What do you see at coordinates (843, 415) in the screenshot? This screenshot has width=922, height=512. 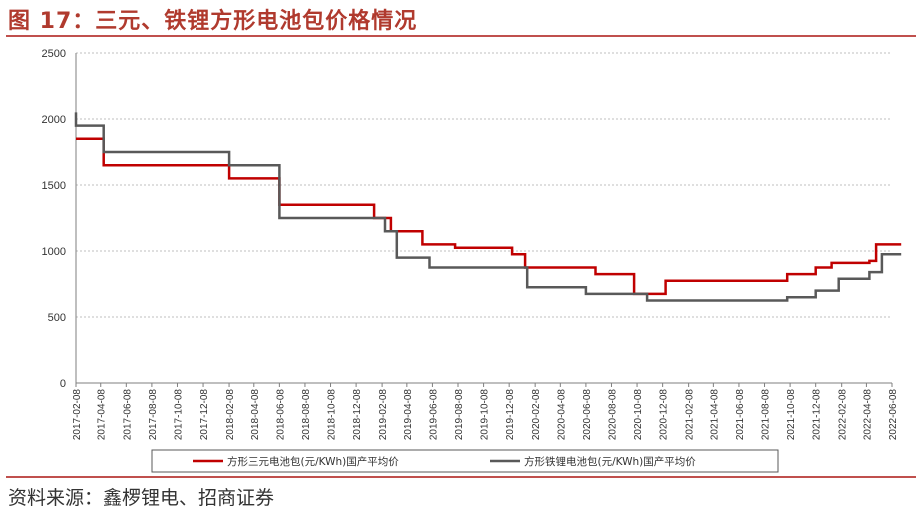 I see `x-tick-label: 2022-02-08` at bounding box center [843, 415].